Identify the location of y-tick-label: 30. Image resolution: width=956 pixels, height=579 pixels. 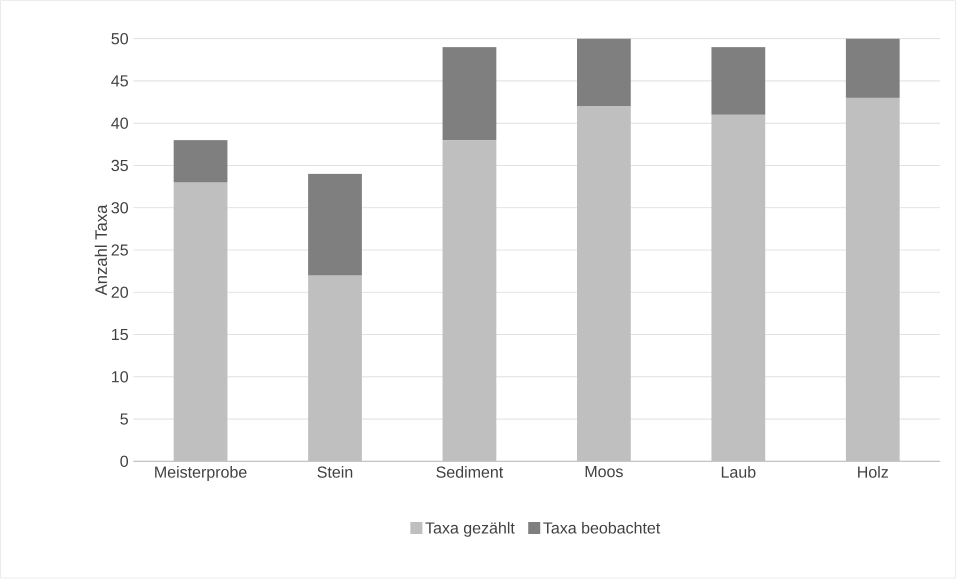
(119, 208).